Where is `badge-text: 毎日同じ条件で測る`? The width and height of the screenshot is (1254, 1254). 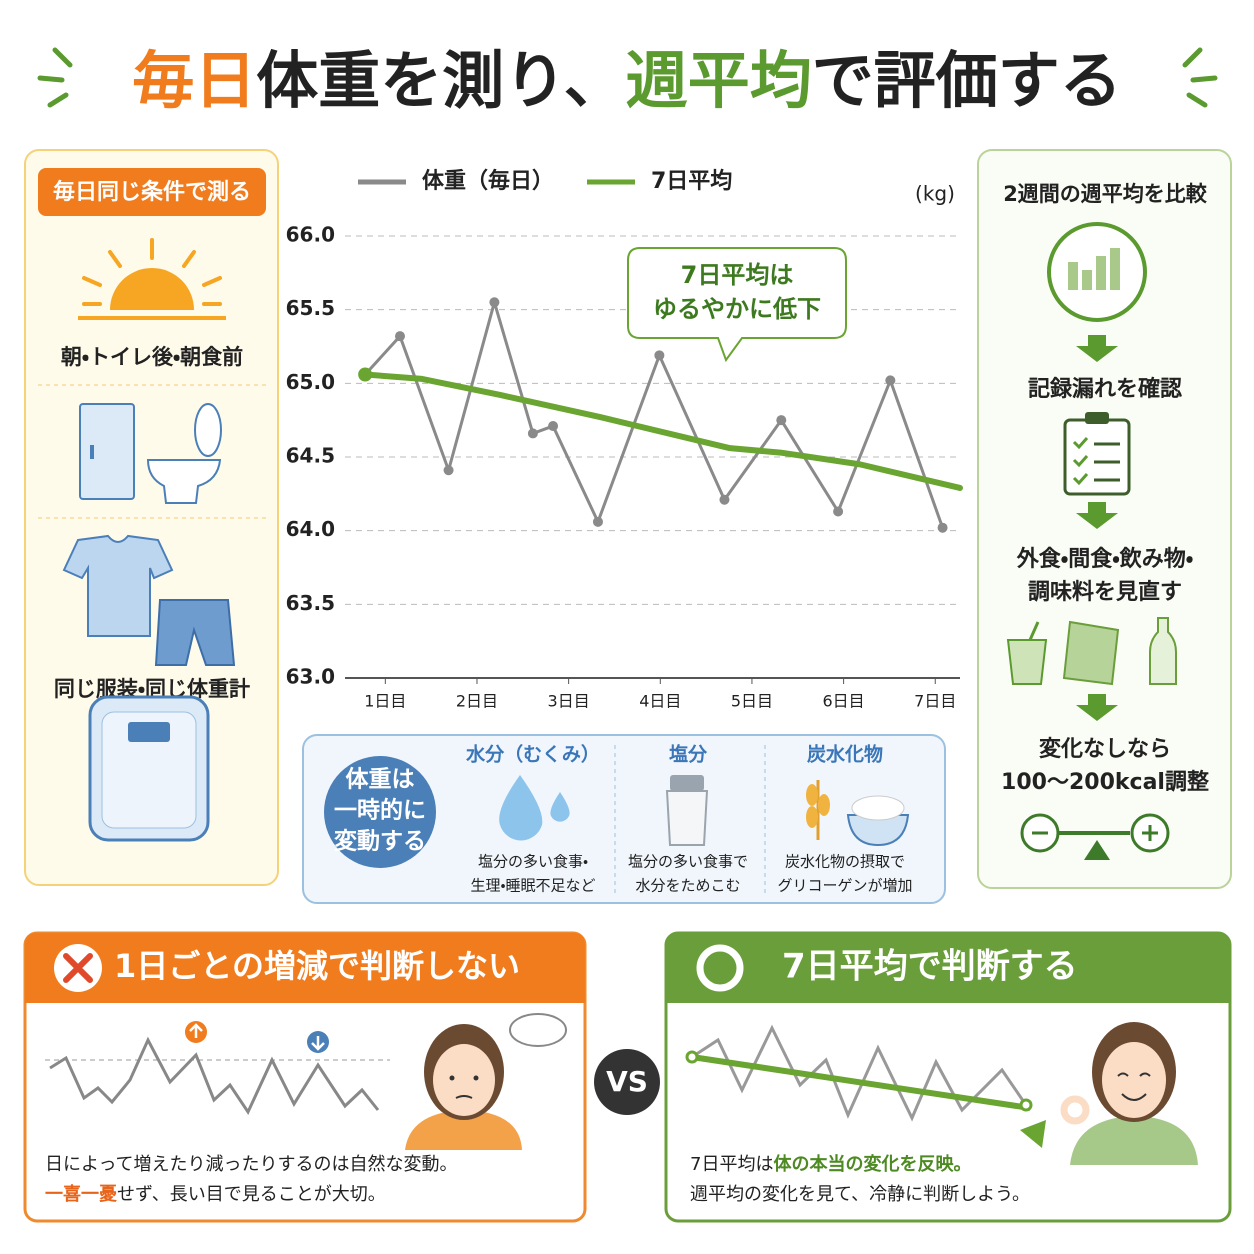 badge-text: 毎日同じ条件で測る is located at coordinates (152, 192).